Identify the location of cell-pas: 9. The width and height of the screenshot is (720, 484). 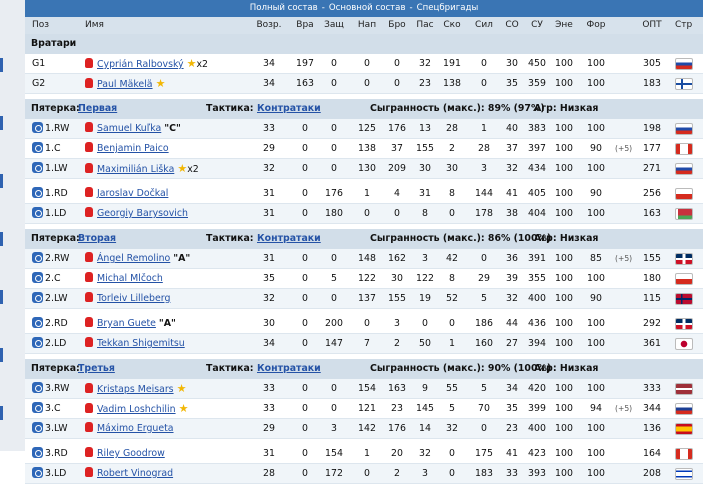
(425, 388).